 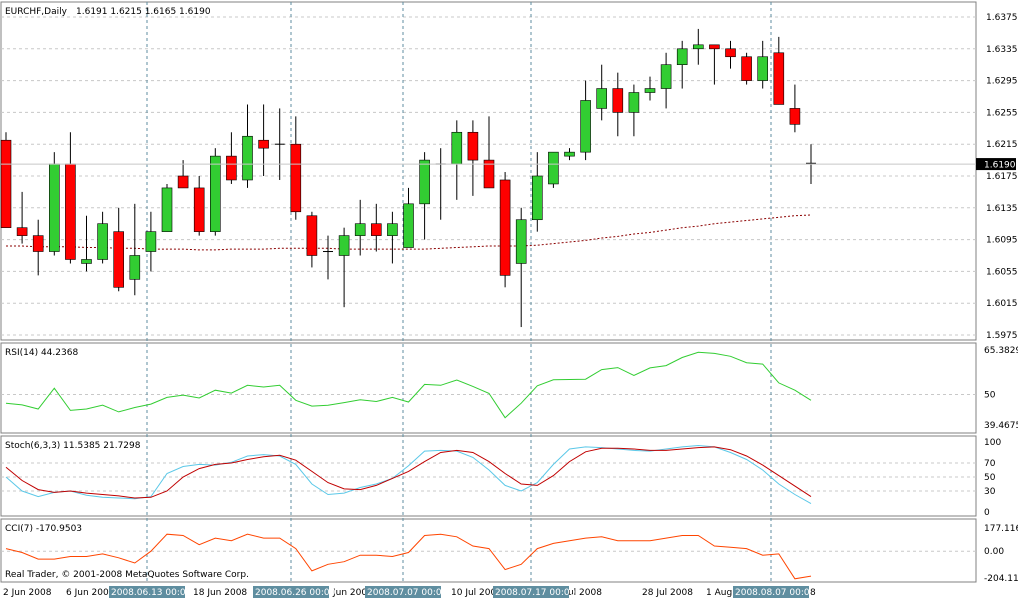 What do you see at coordinates (1002, 177) in the screenshot?
I see `price-tick-label: 1.6175` at bounding box center [1002, 177].